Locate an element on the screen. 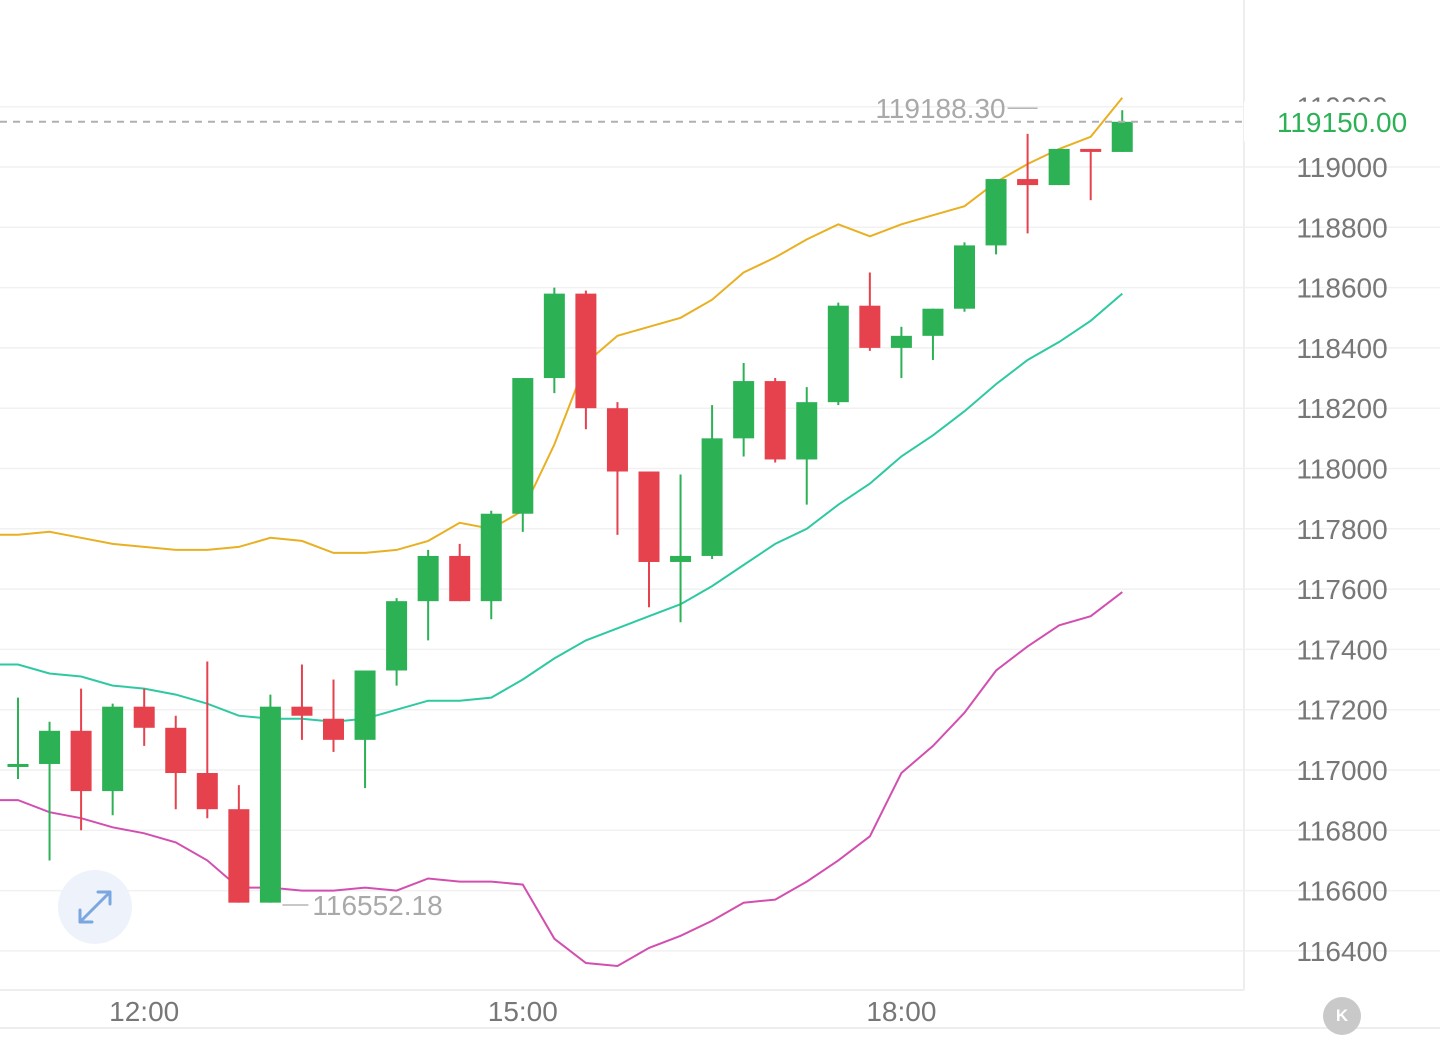 Image resolution: width=1440 pixels, height=1044 pixels. x-tick-label: 18:00 is located at coordinates (901, 1011).